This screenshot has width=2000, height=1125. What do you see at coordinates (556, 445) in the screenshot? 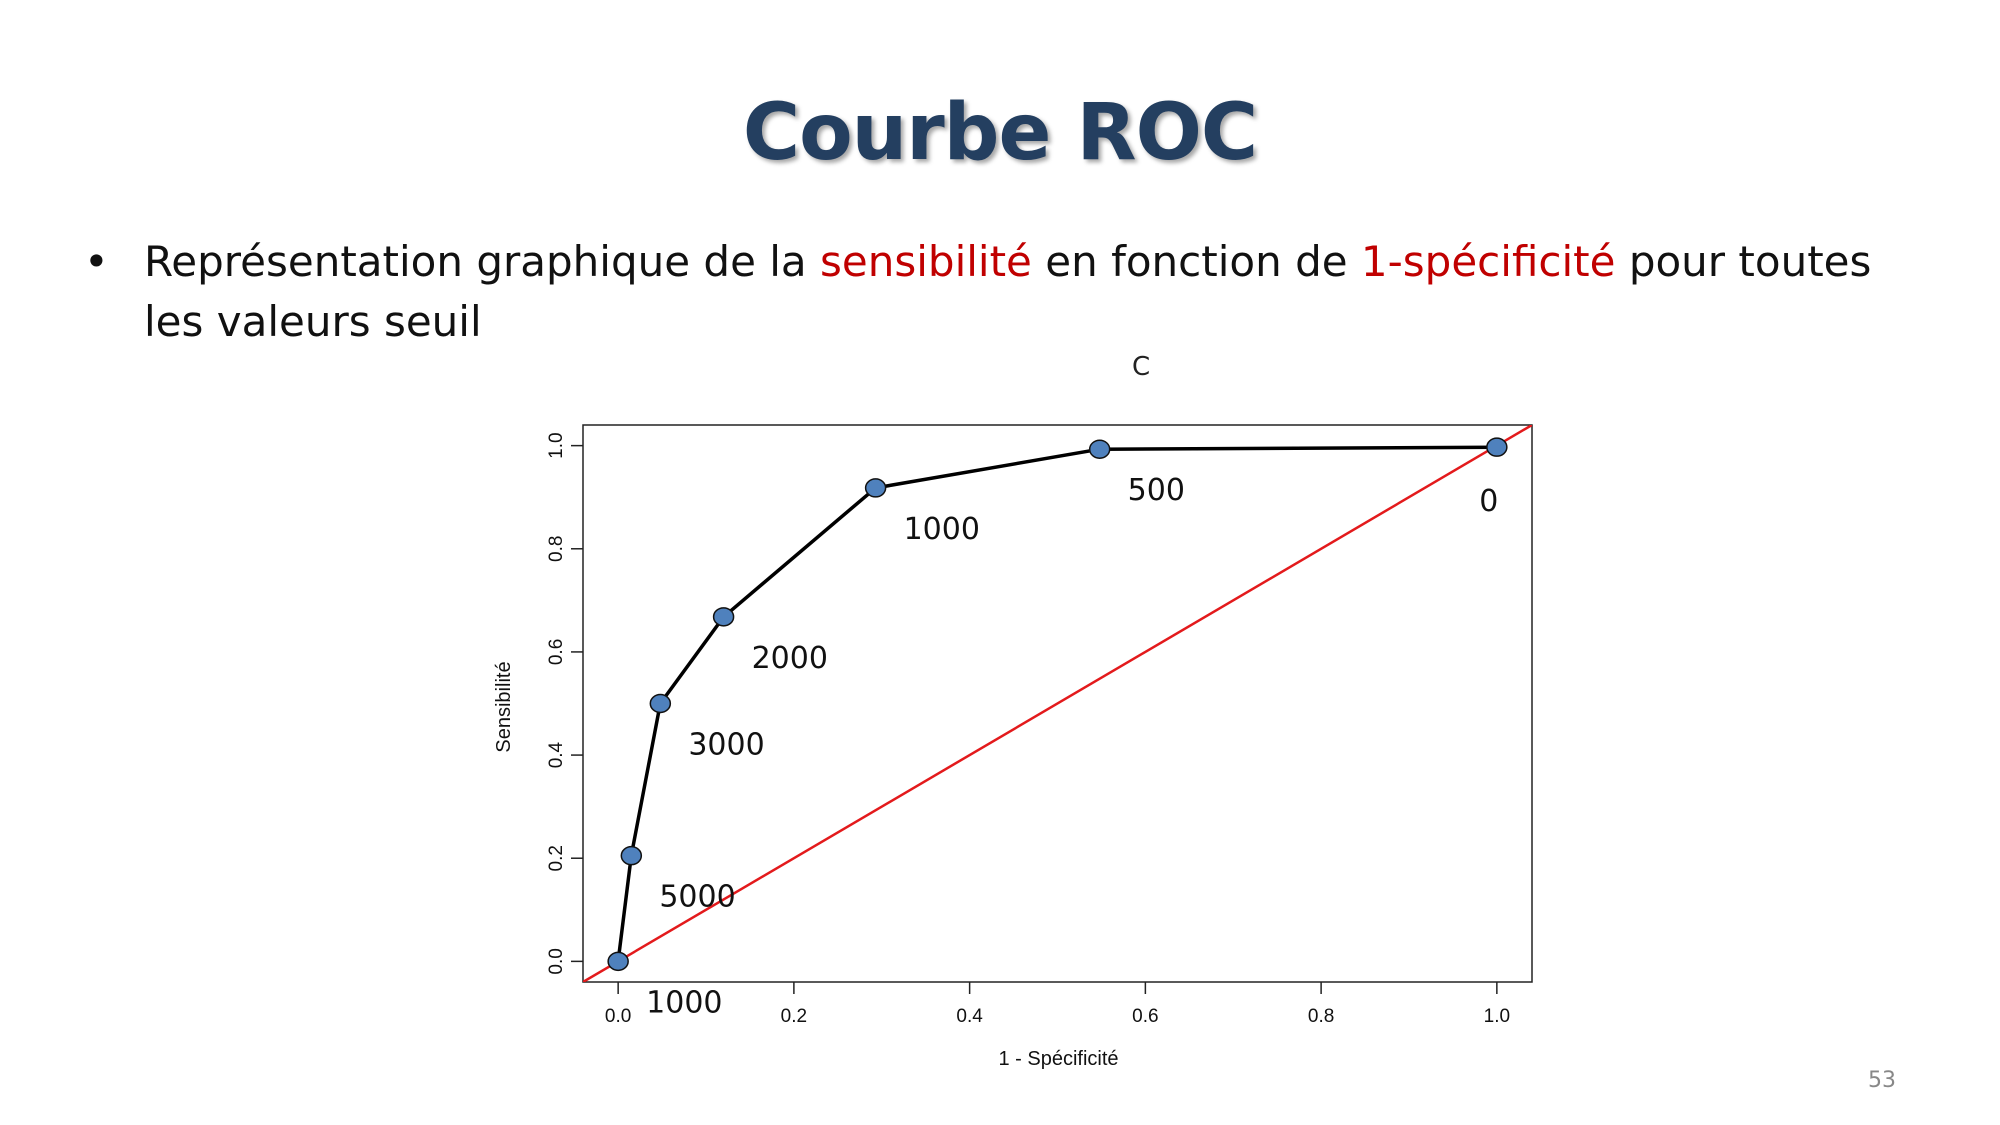
I see `y-tick-label: 1.0` at bounding box center [556, 445].